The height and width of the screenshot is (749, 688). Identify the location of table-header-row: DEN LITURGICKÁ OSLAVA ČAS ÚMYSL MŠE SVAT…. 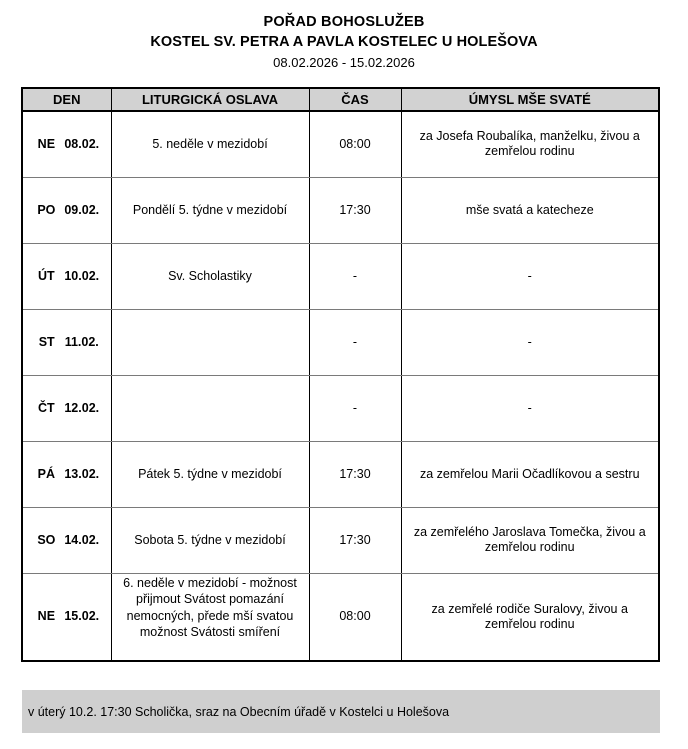
(340, 100).